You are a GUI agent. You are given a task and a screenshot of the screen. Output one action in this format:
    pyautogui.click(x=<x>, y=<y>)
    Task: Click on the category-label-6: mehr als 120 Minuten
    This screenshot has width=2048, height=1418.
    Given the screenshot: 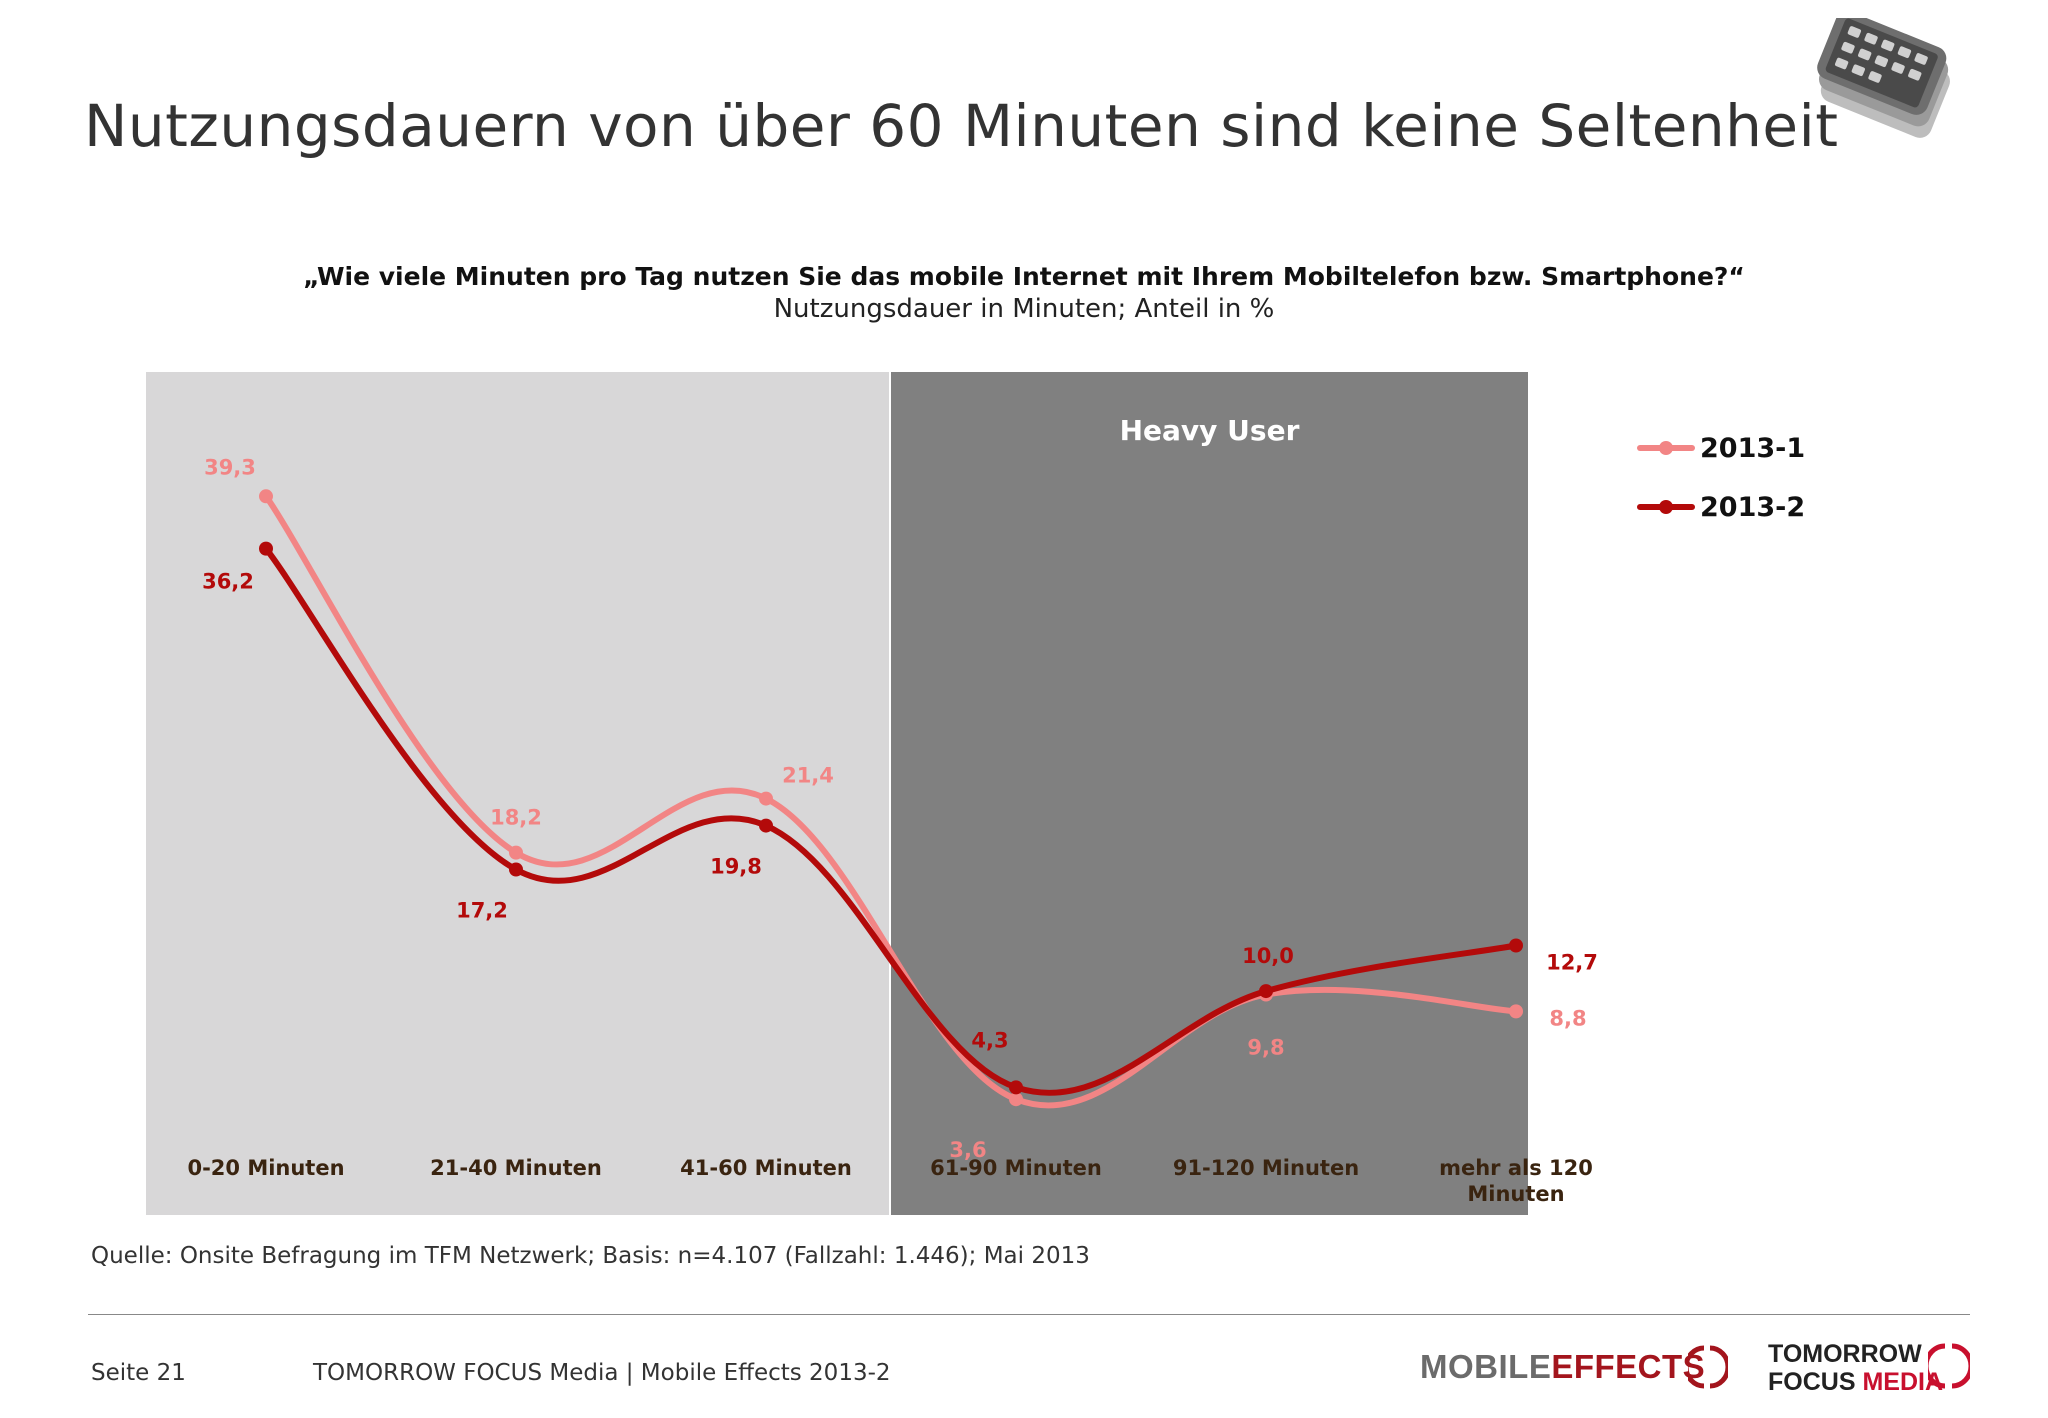 What is the action you would take?
    pyautogui.click(x=1516, y=1181)
    